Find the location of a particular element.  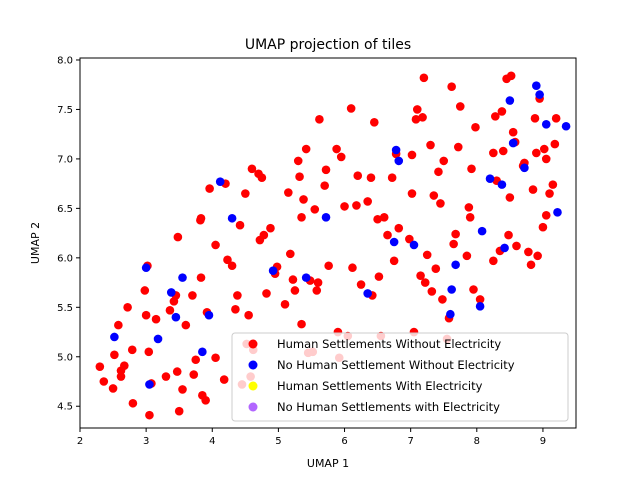

legend-marker-no-human-with-electricity is located at coordinates (253, 407).